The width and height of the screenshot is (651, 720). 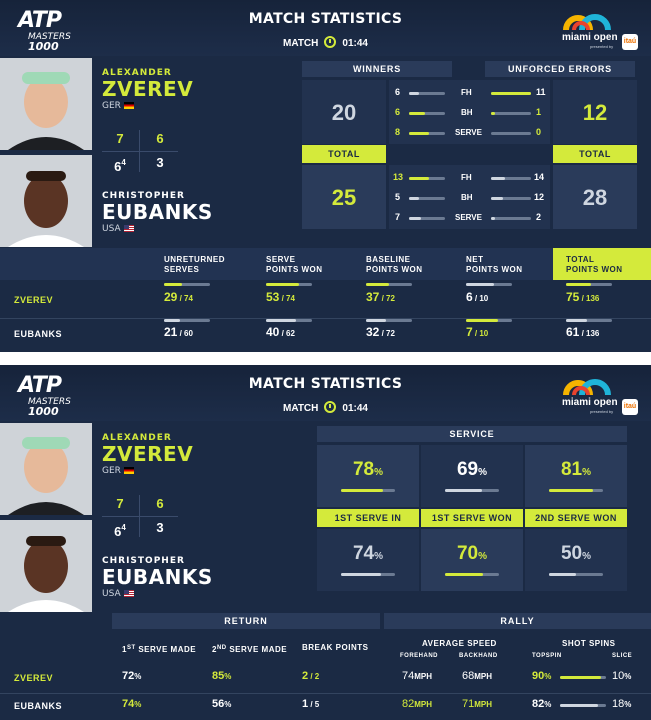 I want to click on col-shot-spins: SHOT SPINS, so click(x=589, y=643).